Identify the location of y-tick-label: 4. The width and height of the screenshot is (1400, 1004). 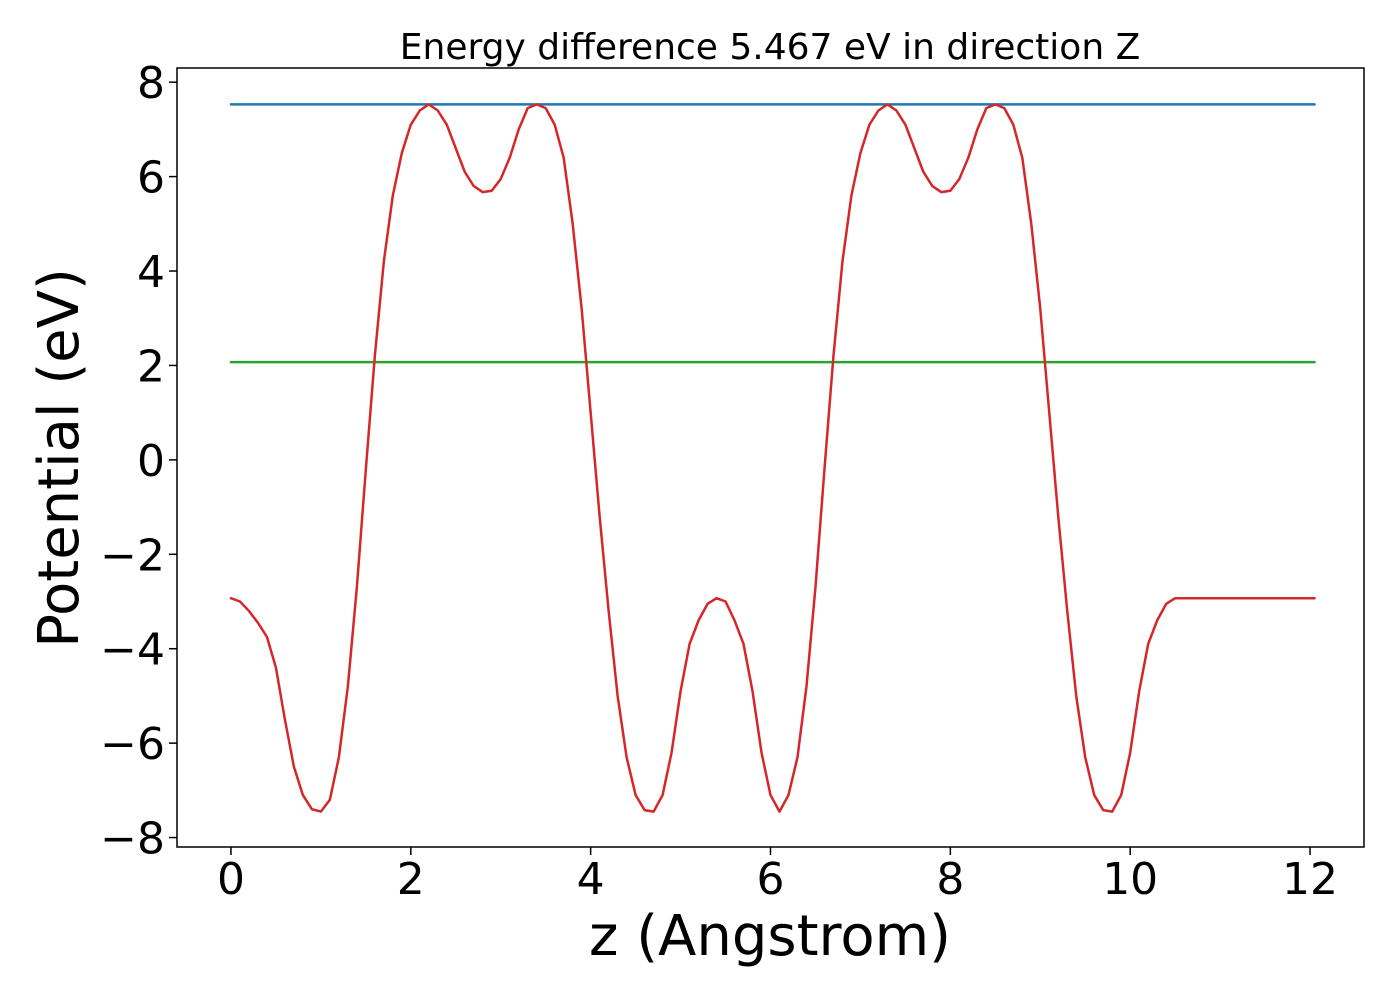
(151, 272).